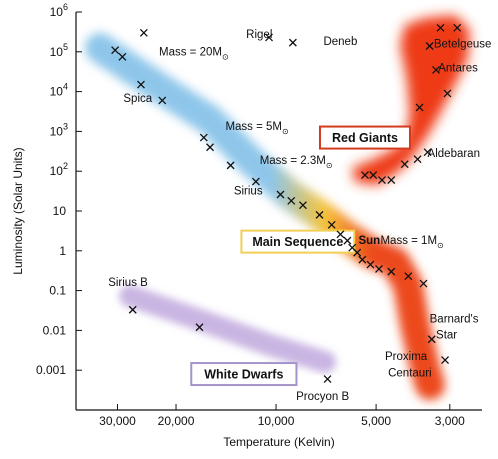  What do you see at coordinates (137, 99) in the screenshot?
I see `star-label: Spica` at bounding box center [137, 99].